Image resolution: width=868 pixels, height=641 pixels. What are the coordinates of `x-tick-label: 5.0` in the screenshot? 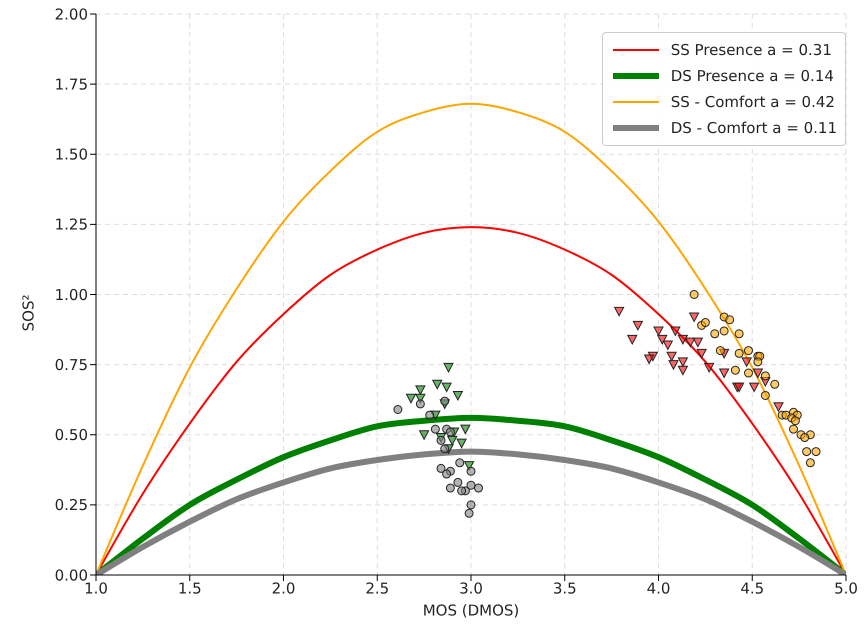 It's located at (846, 589).